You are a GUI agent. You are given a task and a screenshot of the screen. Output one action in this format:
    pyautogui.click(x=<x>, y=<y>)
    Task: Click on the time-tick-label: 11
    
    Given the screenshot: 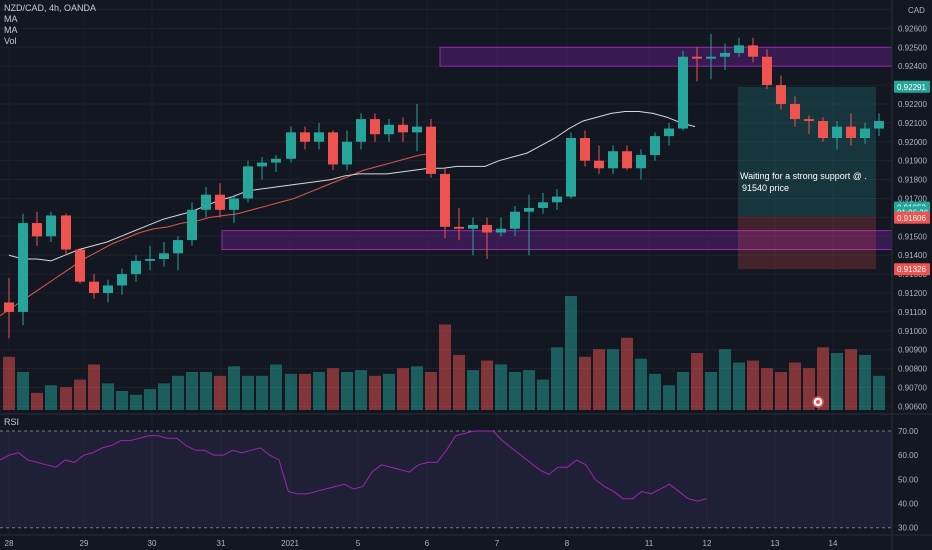 What is the action you would take?
    pyautogui.click(x=649, y=543)
    